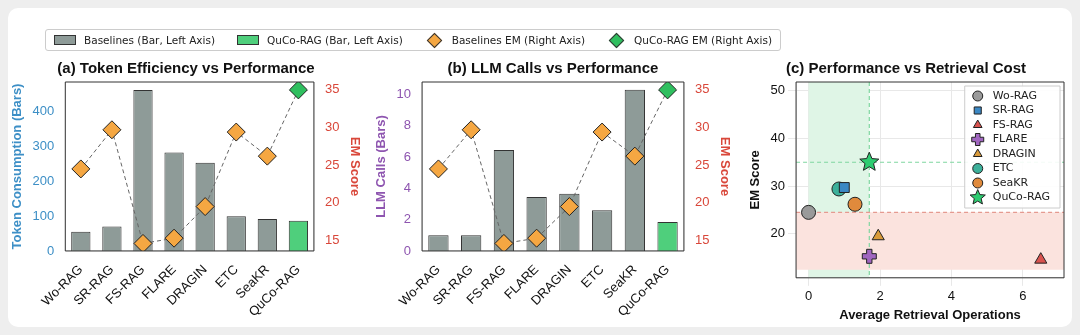 The width and height of the screenshot is (1080, 335). I want to click on legend-label: SR-RAG, so click(1013, 110).